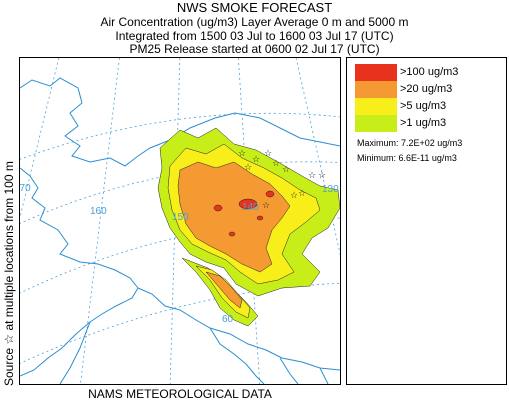 The width and height of the screenshot is (509, 401). I want to click on source-markers: ☆ ☆ ☆ ☆ ☆ ☆ ☆ ☆ ☆ ☆ ☆, so click(282, 180).